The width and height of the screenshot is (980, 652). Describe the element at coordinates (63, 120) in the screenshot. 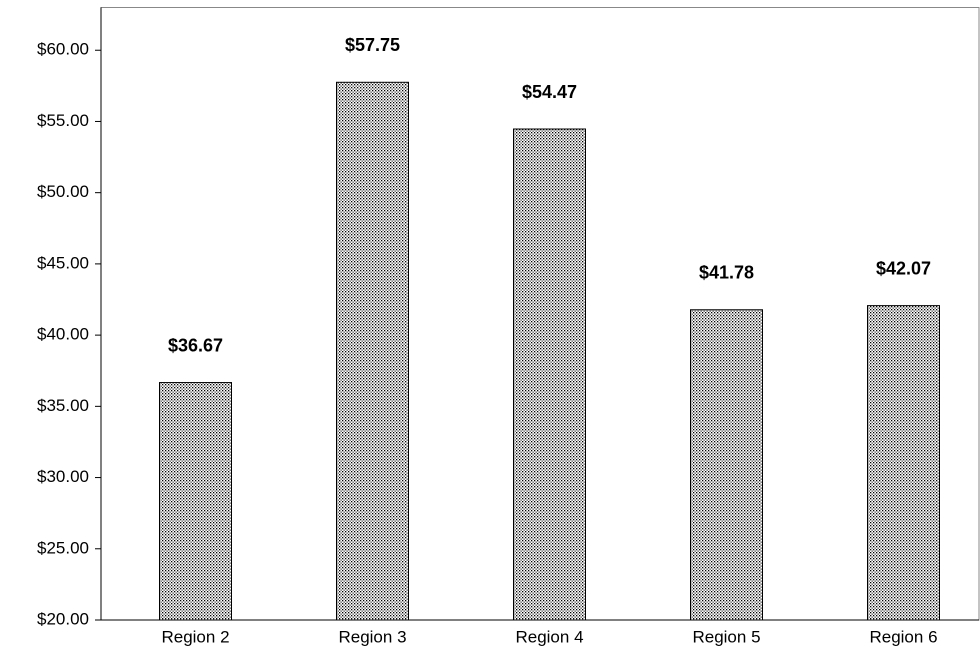

I see `y-tick-label: $55.00` at that location.